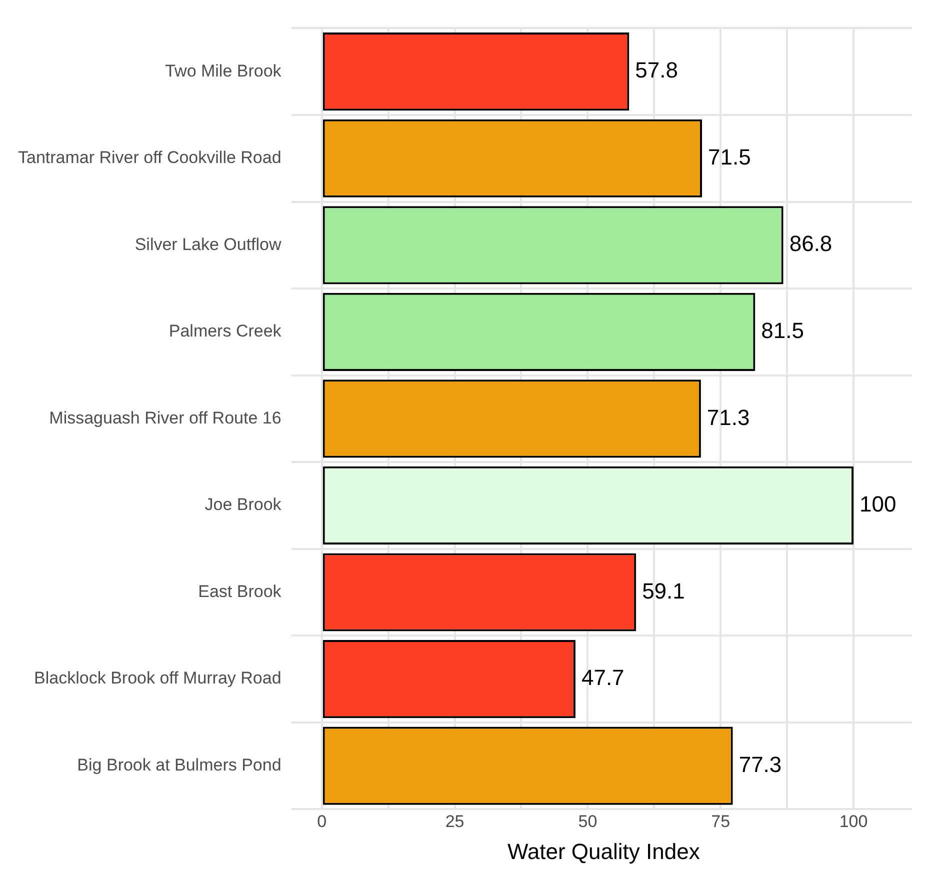 The height and width of the screenshot is (884, 926). What do you see at coordinates (588, 822) in the screenshot?
I see `x-tick-label: 50` at bounding box center [588, 822].